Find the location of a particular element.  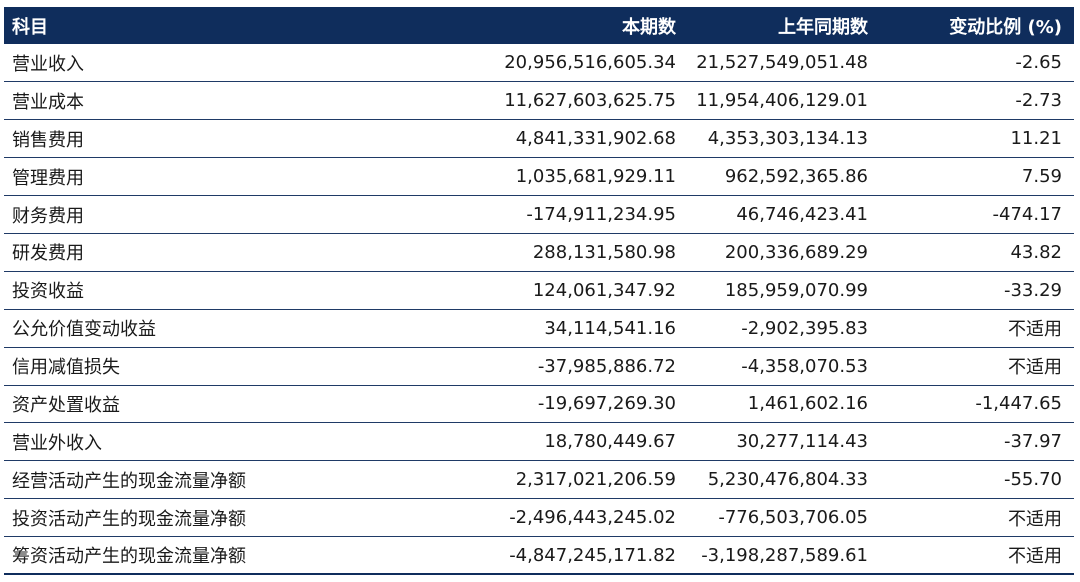

table-row: 投资收益 124,061,347.92 185,959,070.99 -33.29 is located at coordinates (539, 290).